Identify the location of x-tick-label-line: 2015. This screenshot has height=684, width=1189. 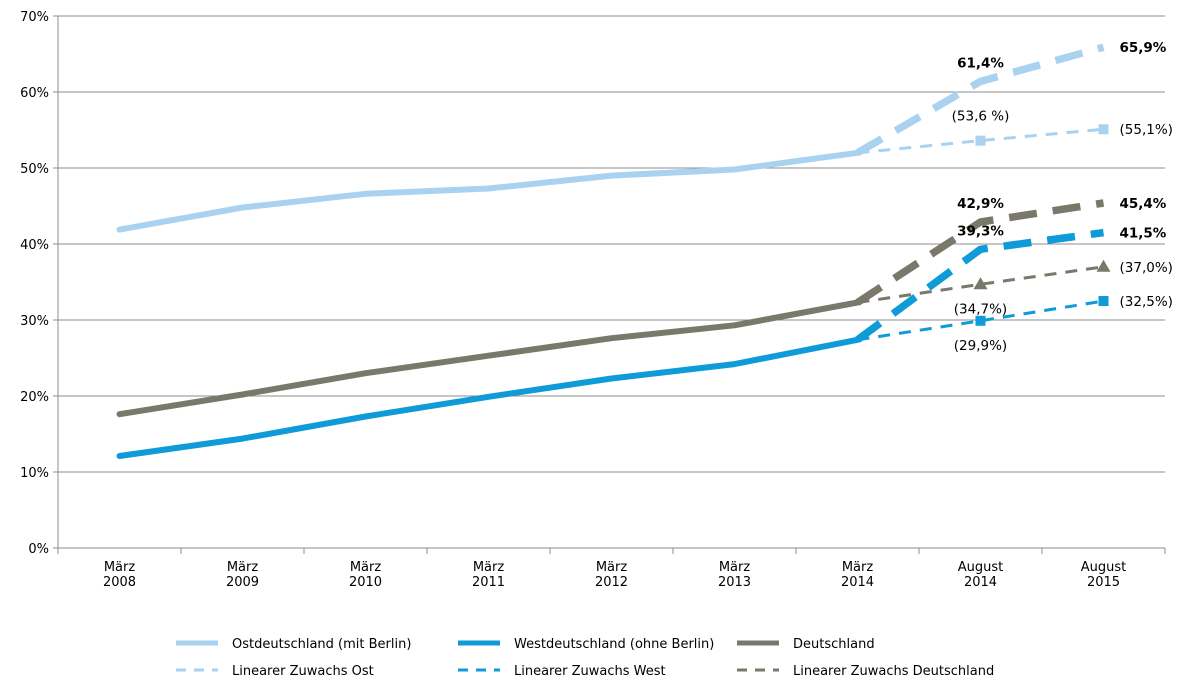
(1103, 582).